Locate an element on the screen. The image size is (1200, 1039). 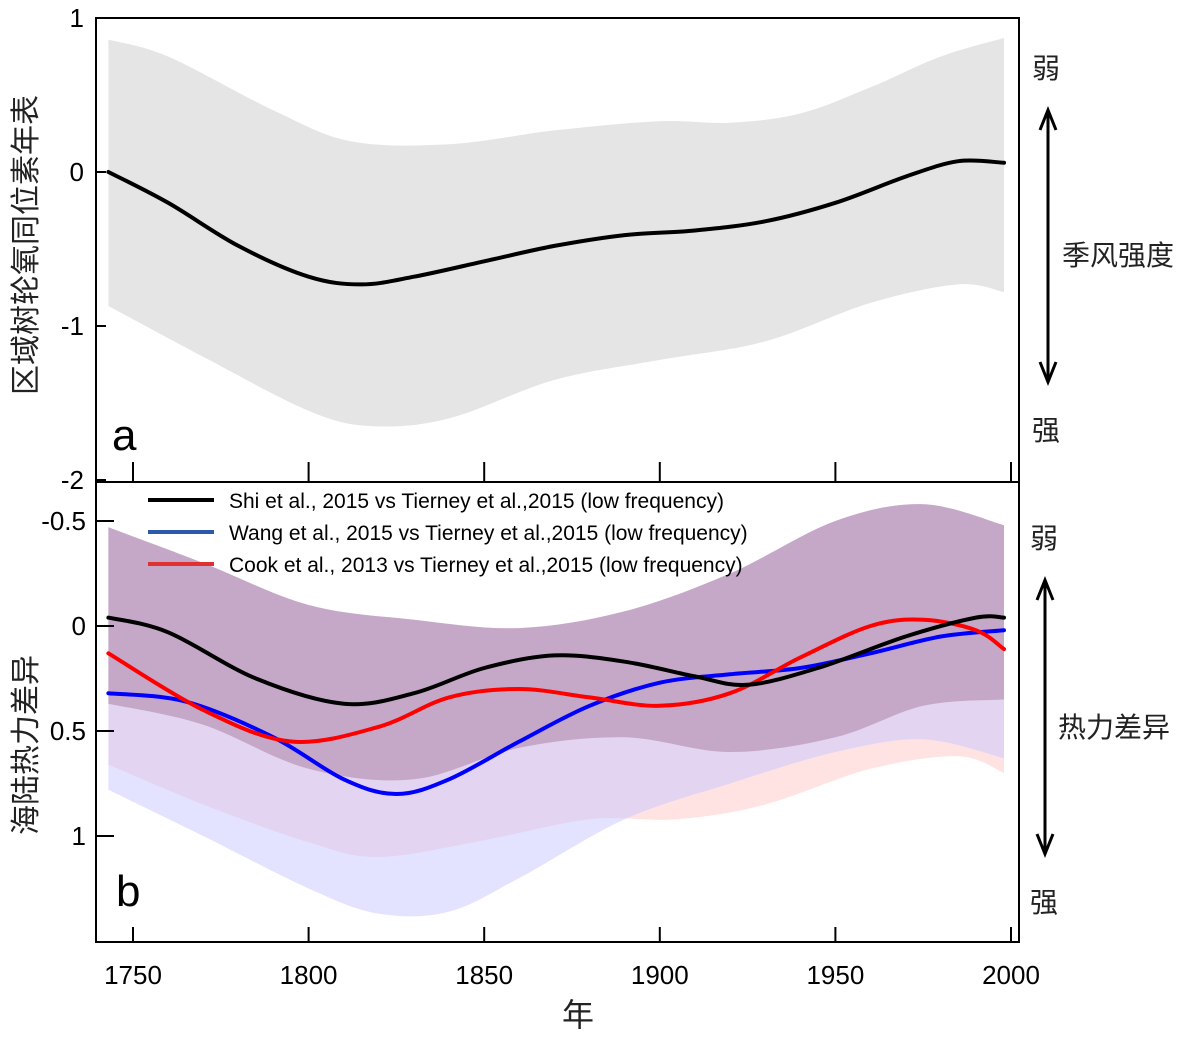
y-tick-label: -1 is located at coordinates (72, 326).